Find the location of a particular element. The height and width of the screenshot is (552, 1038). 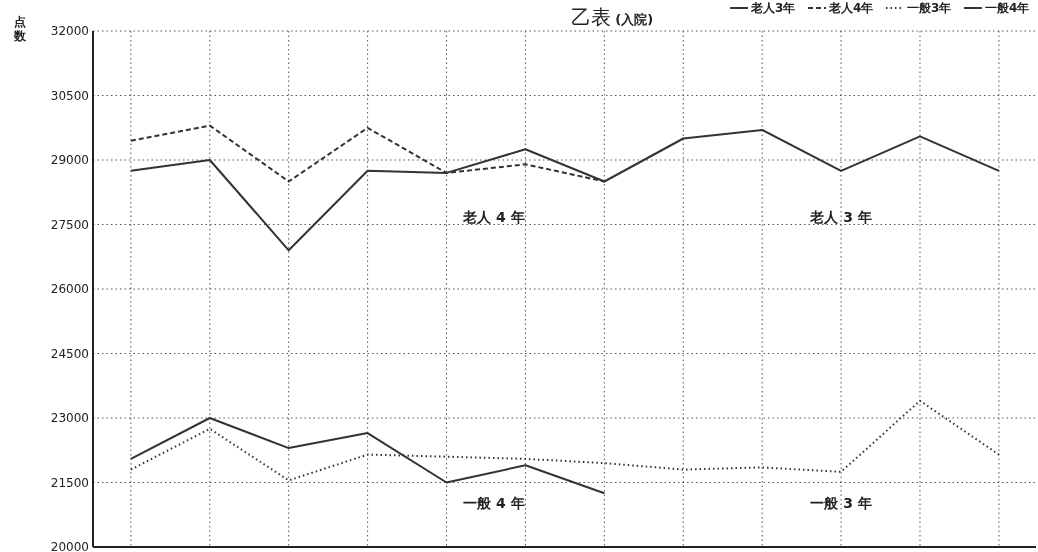

annotation: 老人 4 年 is located at coordinates (493, 216).